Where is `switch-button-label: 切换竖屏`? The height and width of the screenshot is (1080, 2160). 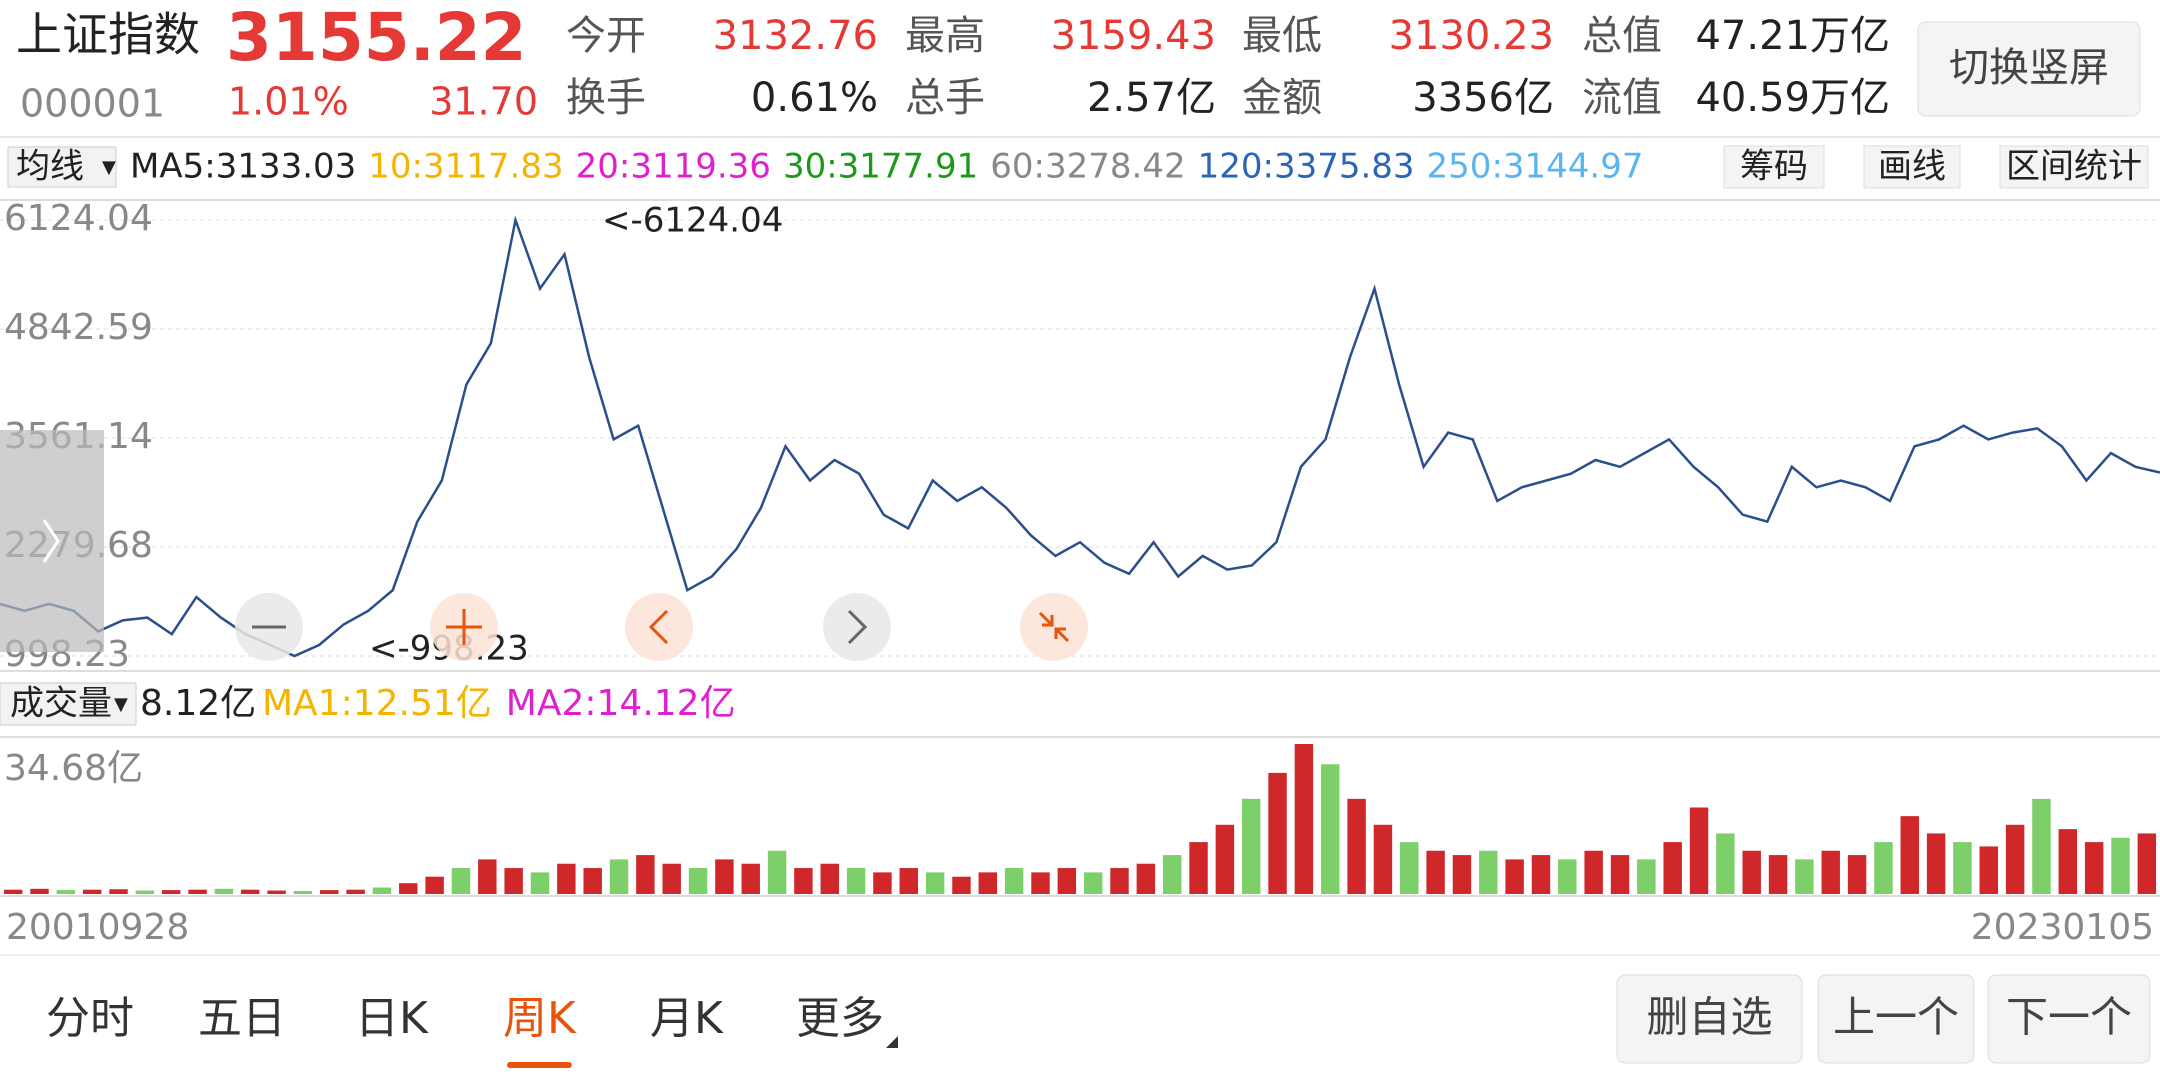
switch-button-label: 切换竖屏 is located at coordinates (2029, 68).